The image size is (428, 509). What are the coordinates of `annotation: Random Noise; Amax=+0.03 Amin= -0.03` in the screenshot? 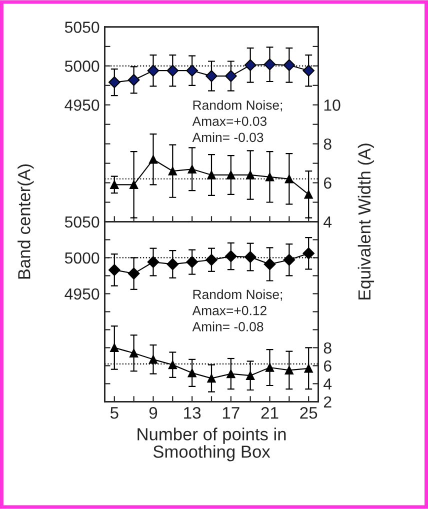 It's located at (237, 121).